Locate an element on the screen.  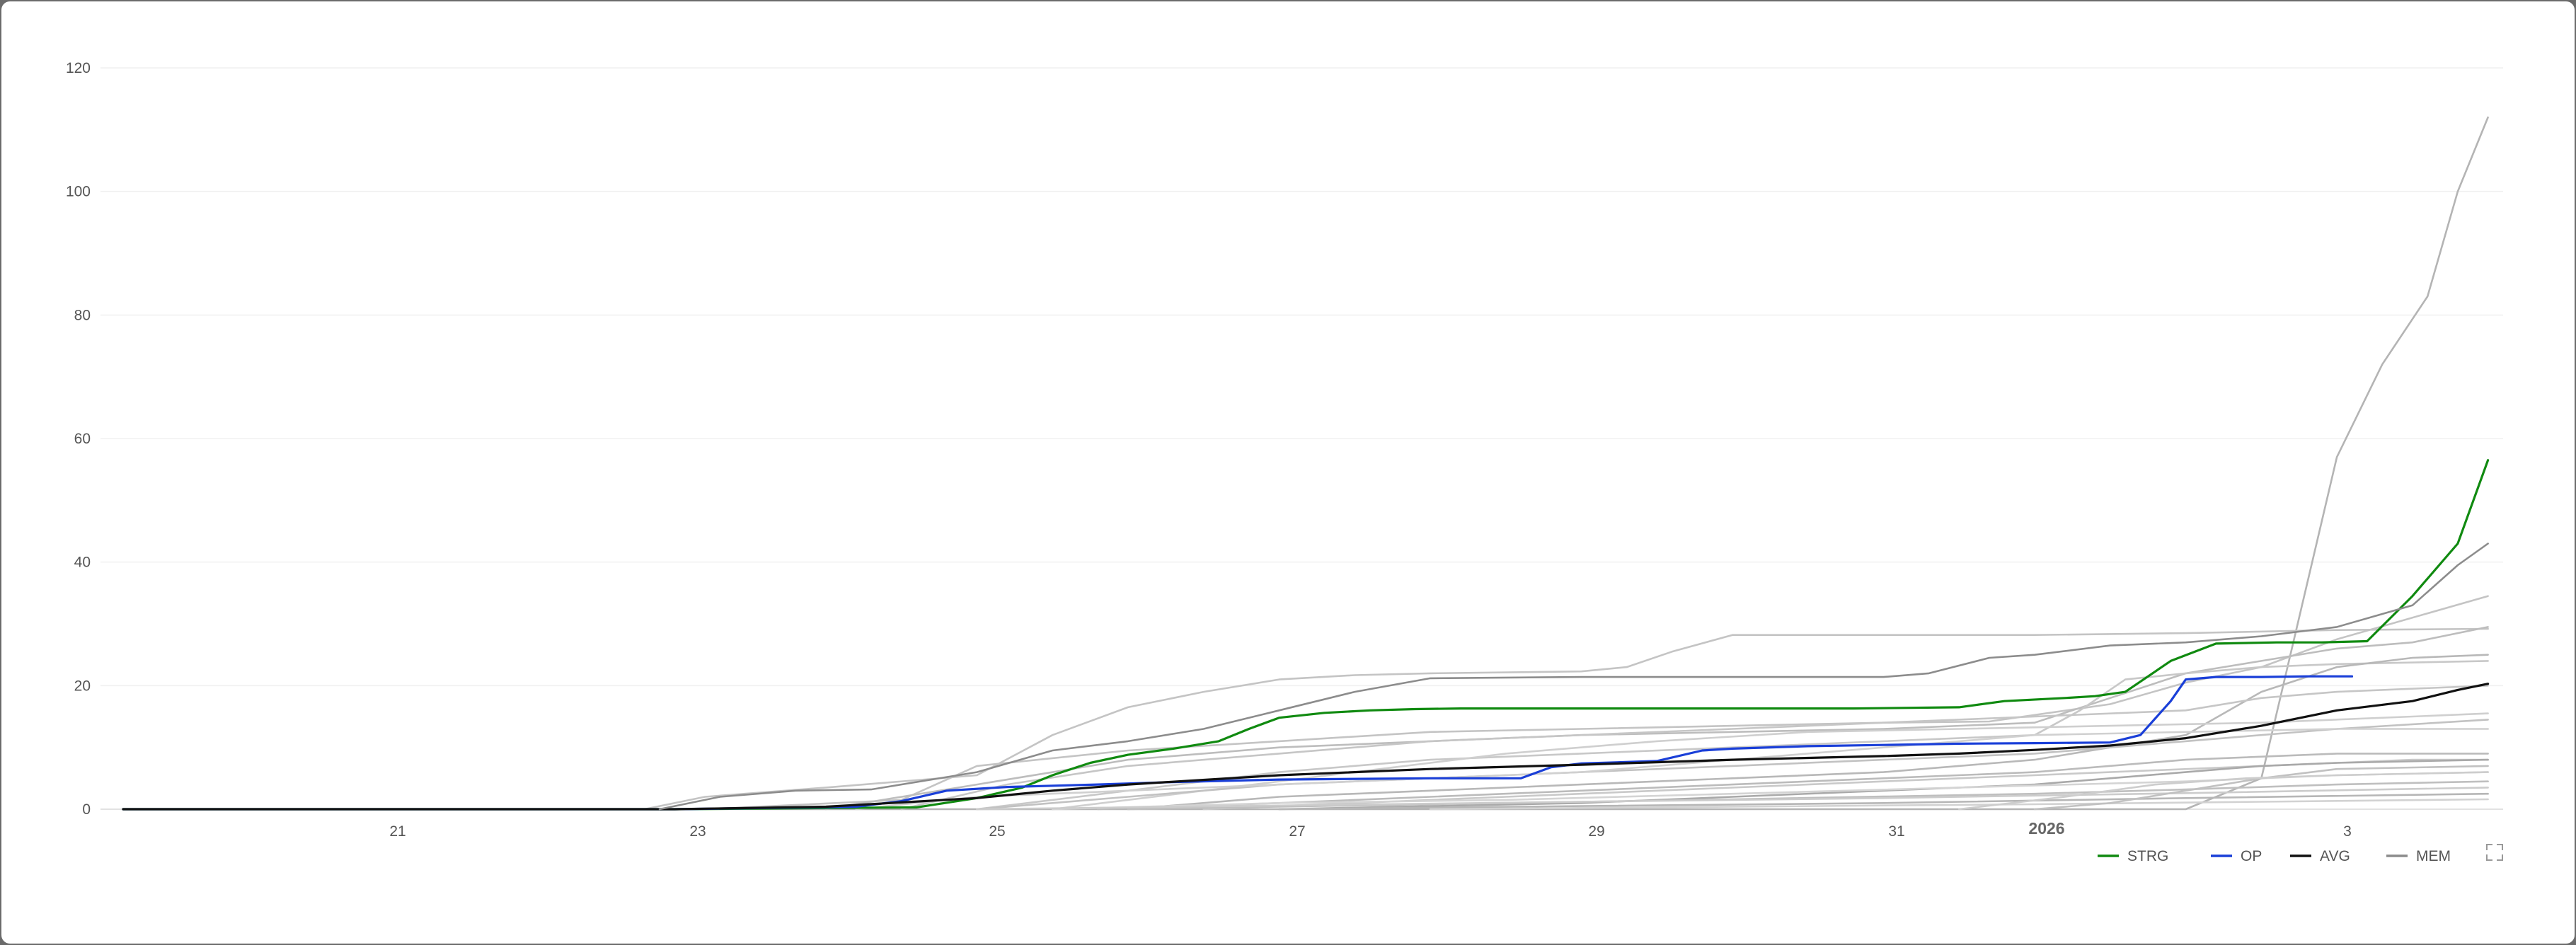
x-tick-label: 3 is located at coordinates (2348, 832).